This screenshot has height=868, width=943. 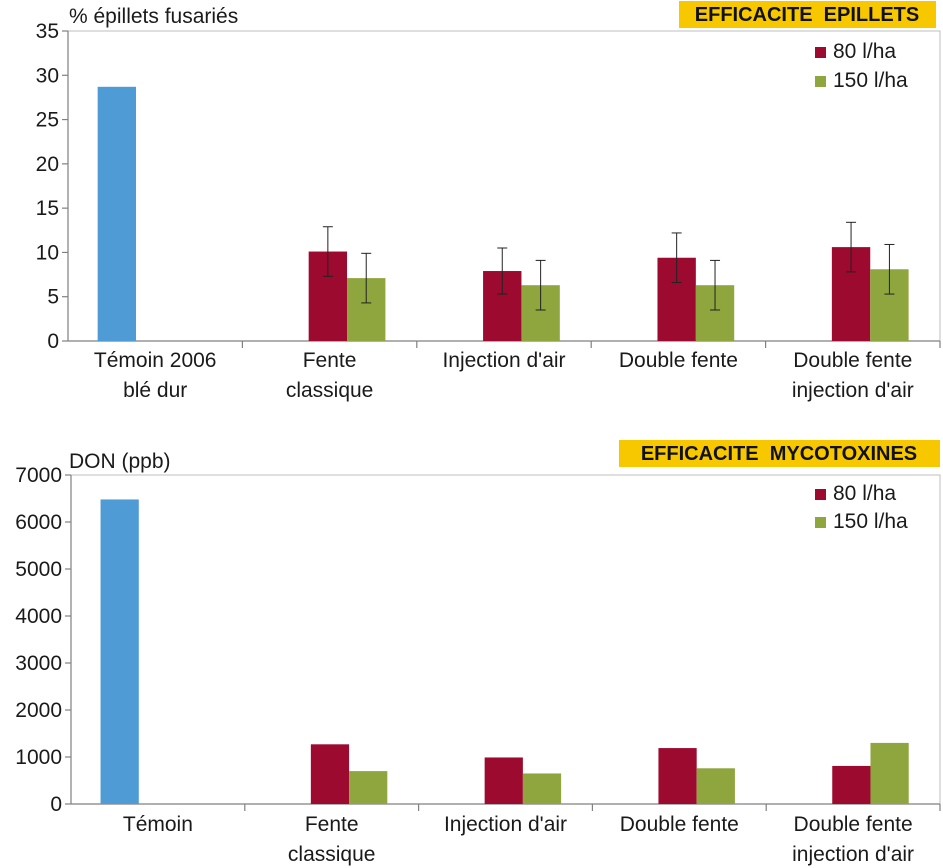 I want to click on myco-category-label: Injection d'air, so click(x=505, y=824).